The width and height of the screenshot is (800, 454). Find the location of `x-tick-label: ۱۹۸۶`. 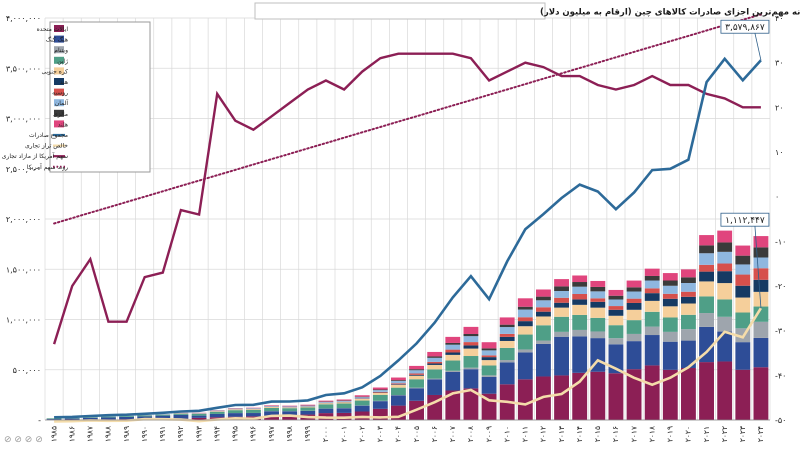

x-tick-label: ۱۹۸۶ is located at coordinates (71, 434).